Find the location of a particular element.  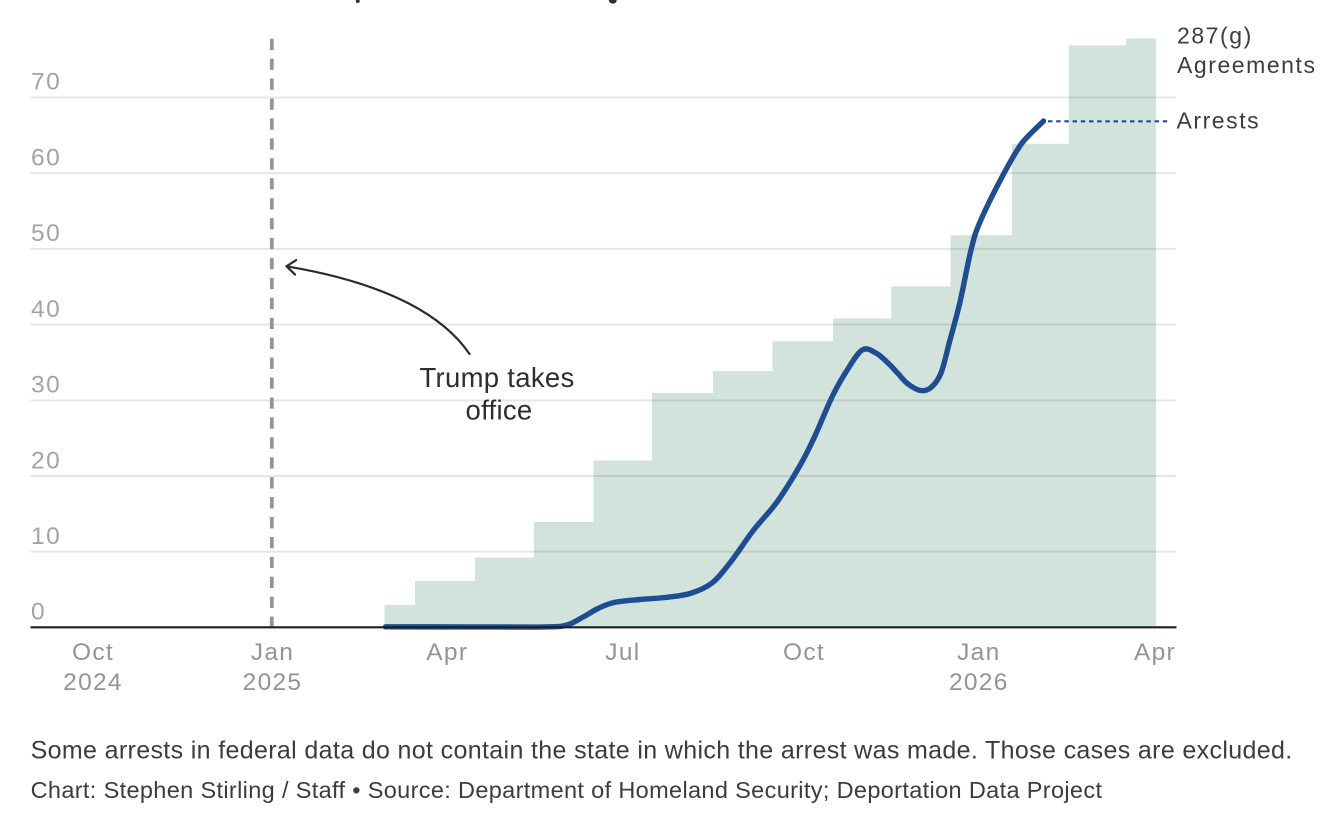

svg-text: 40 is located at coordinates (46, 309).